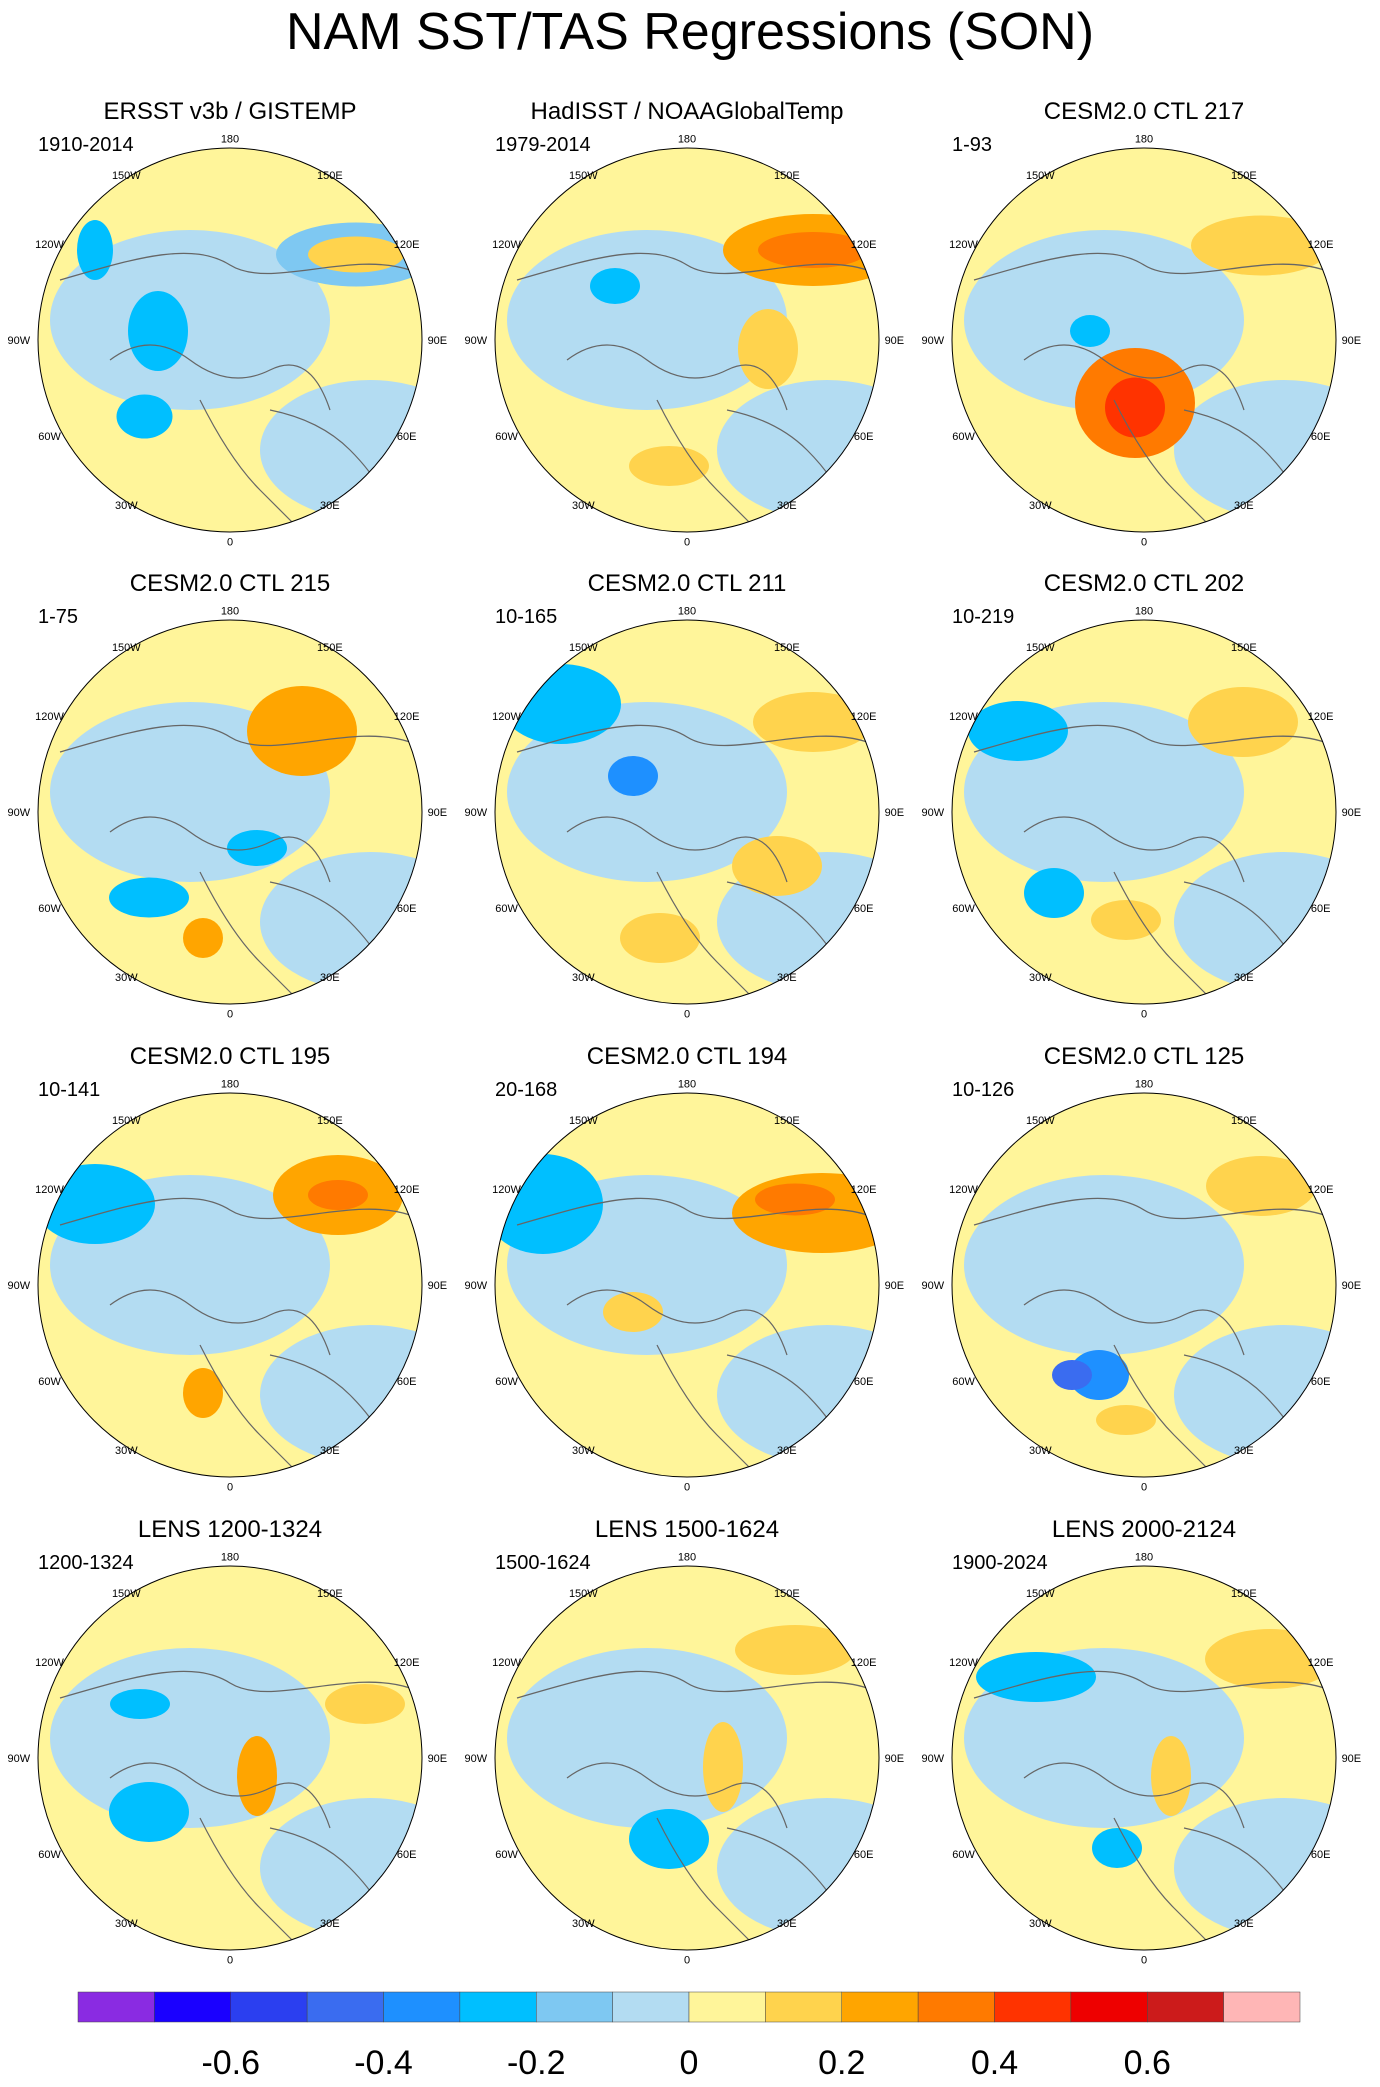  Describe the element at coordinates (86, 145) in the screenshot. I see `panel-period: 1910-2014` at that location.